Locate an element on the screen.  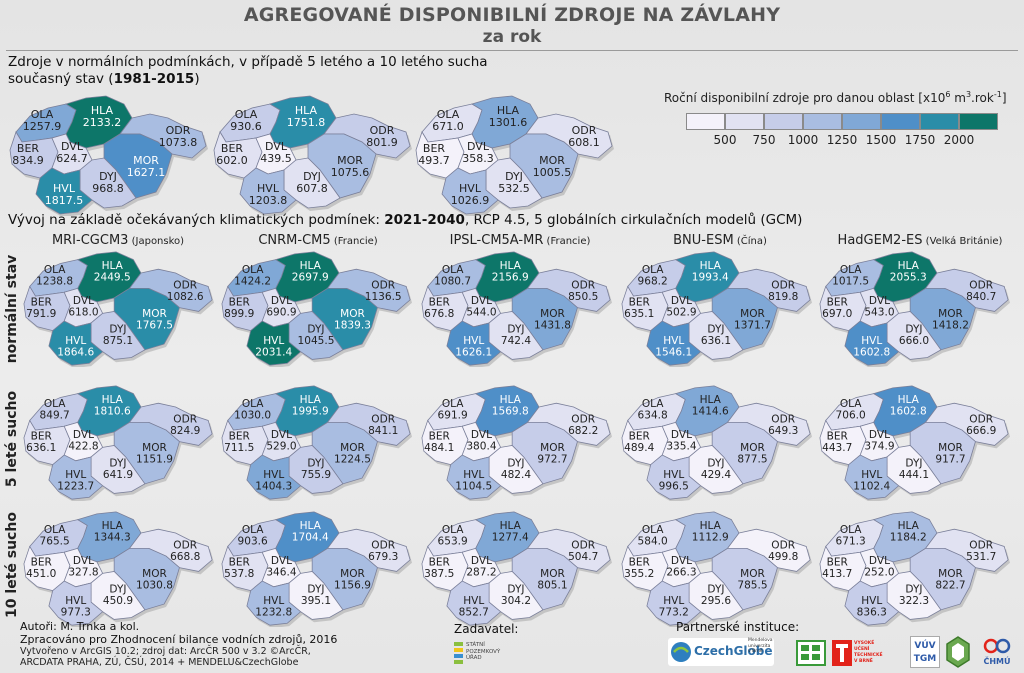
region-value-label: 504.7 is located at coordinates (583, 557).